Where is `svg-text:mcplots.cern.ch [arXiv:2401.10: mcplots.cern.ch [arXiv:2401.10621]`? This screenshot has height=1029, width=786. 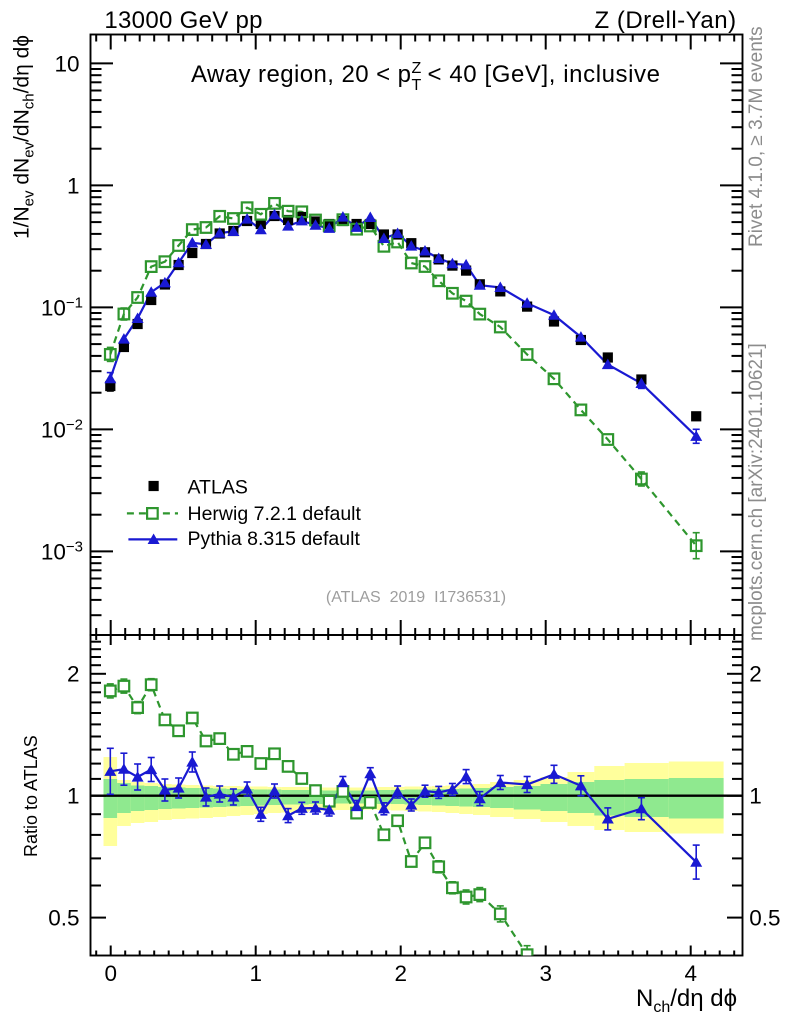 svg-text:mcplots.cern.ch [arXiv:2401.10: mcplots.cern.ch [arXiv:2401.10621] is located at coordinates (756, 492).